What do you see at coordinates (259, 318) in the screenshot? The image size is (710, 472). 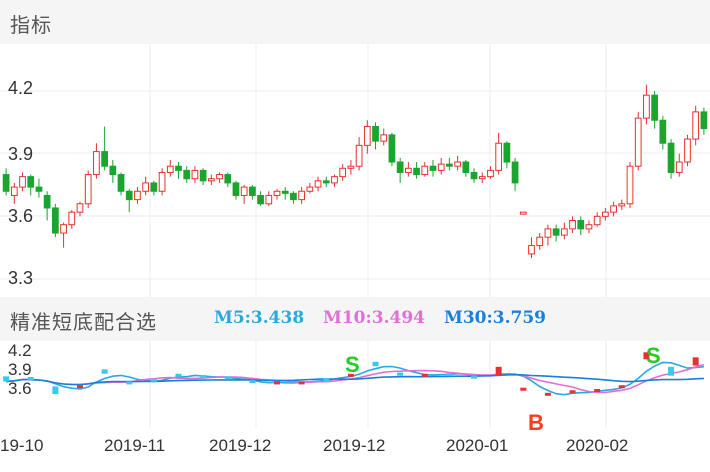 I see `ma5-legend: M5:3.438` at bounding box center [259, 318].